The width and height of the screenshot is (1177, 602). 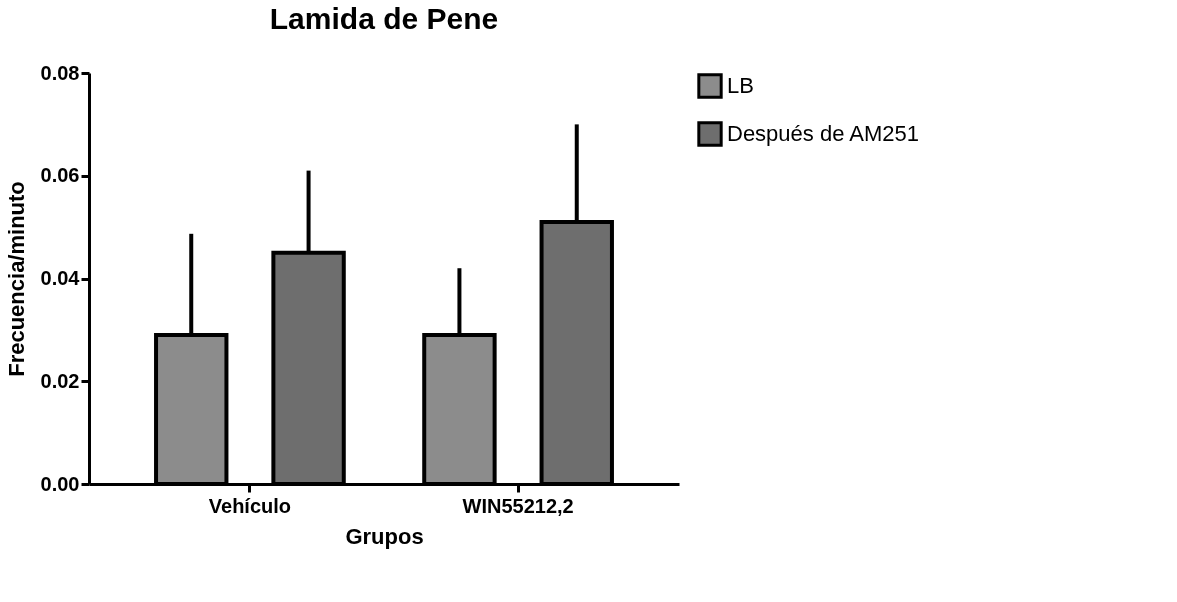 What do you see at coordinates (60, 72) in the screenshot?
I see `y-tick-label: 0.08` at bounding box center [60, 72].